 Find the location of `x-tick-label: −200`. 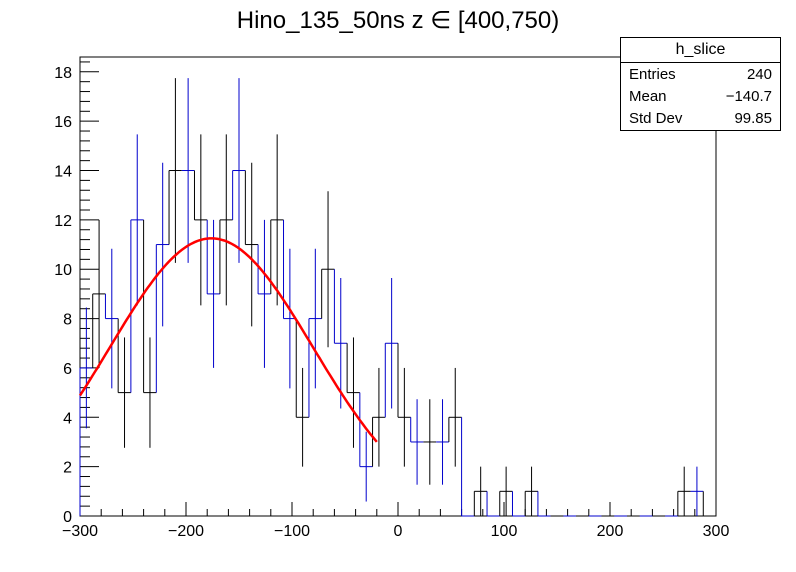

x-tick-label: −200 is located at coordinates (186, 531).